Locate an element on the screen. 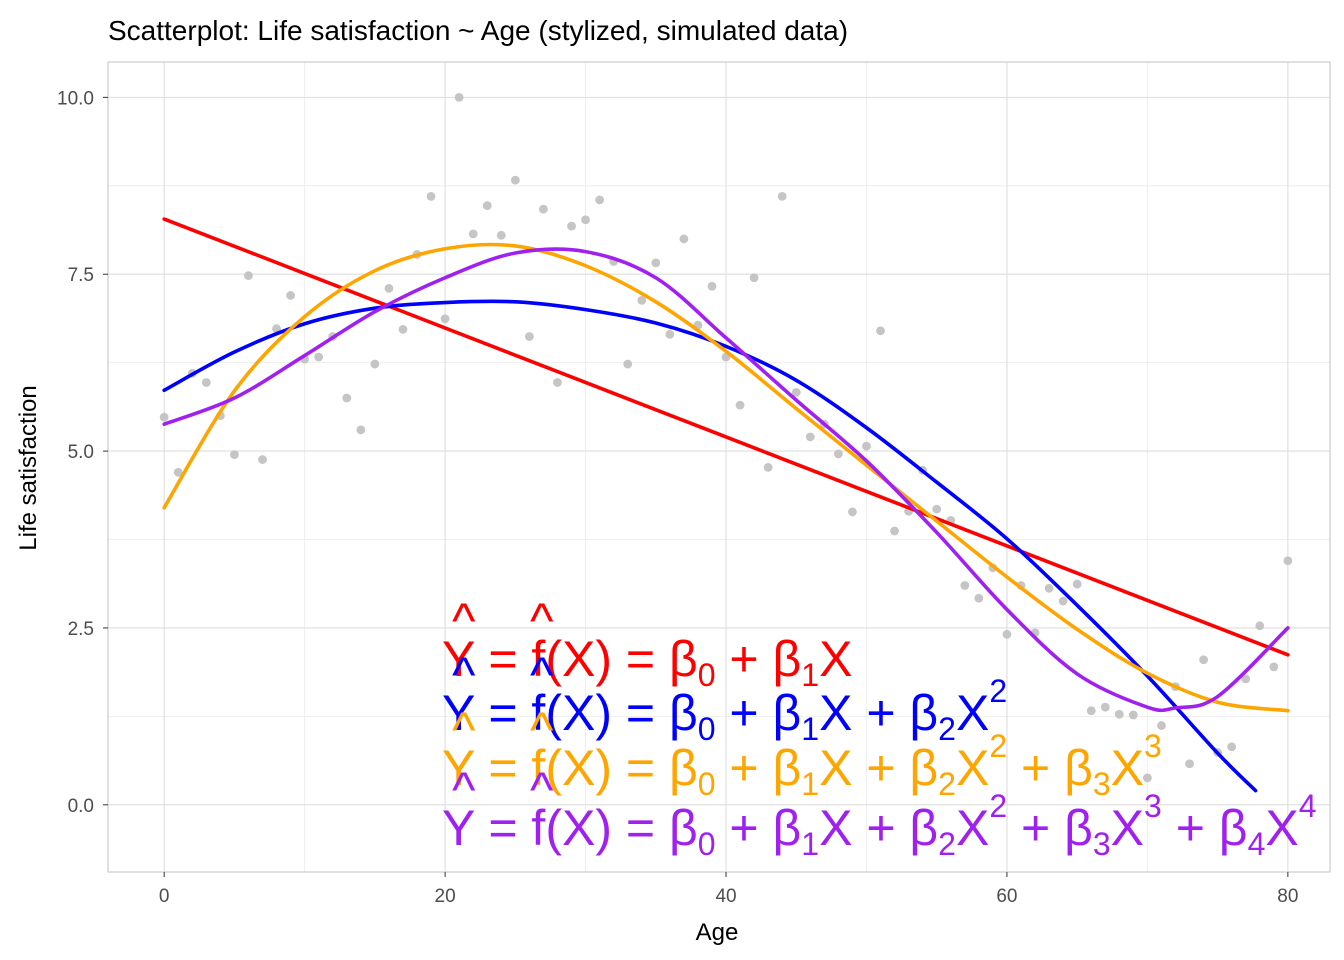 The height and width of the screenshot is (960, 1344). x-tick-label: 20 is located at coordinates (445, 896).